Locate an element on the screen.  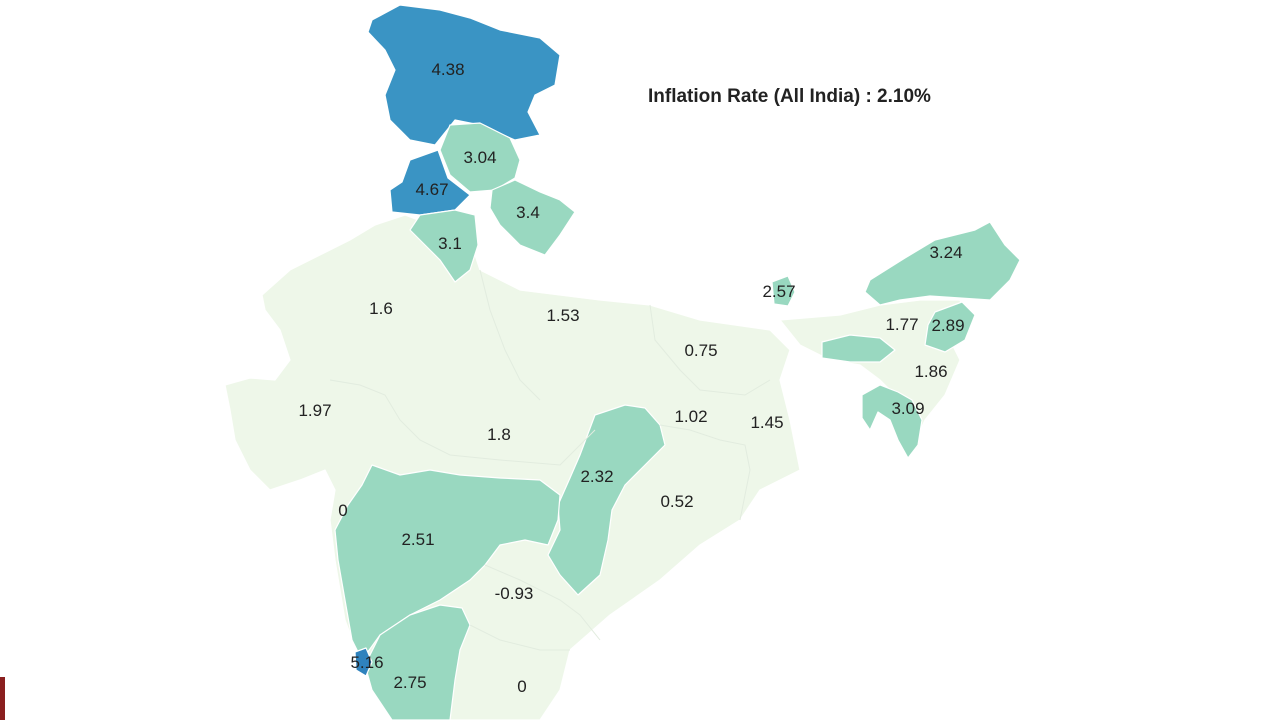
value-label-chhattisgarh: 2.32 is located at coordinates (597, 476).